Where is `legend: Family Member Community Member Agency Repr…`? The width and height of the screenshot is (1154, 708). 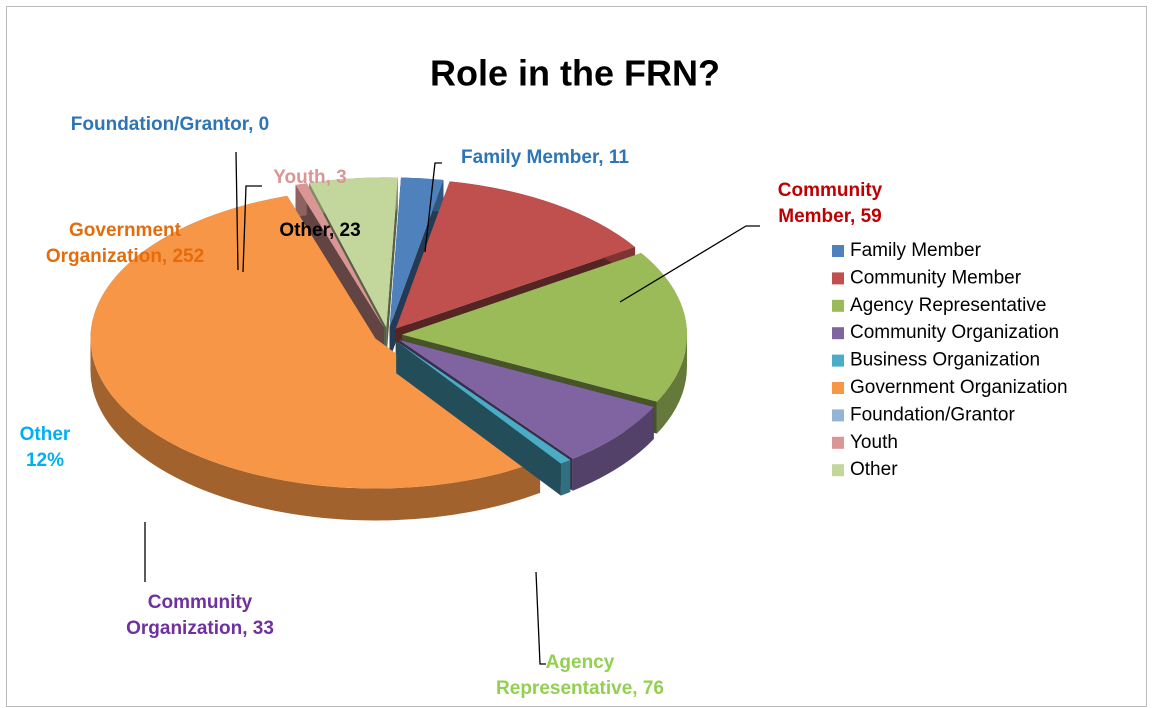 legend: Family Member Community Member Agency Repr… is located at coordinates (950, 360).